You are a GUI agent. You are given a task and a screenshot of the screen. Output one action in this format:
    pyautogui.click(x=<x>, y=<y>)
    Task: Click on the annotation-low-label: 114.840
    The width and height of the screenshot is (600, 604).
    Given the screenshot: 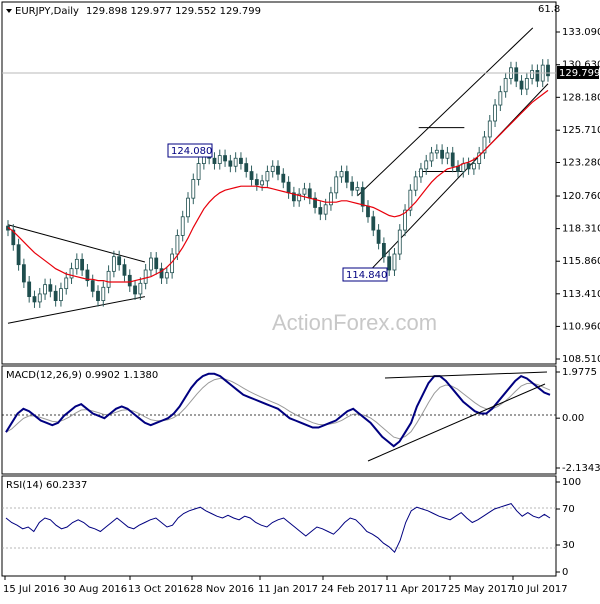 What is the action you would take?
    pyautogui.click(x=366, y=275)
    